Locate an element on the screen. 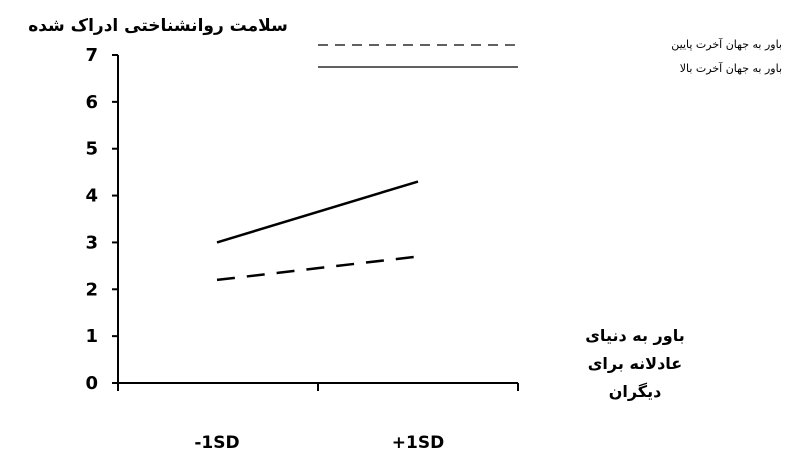 The width and height of the screenshot is (792, 455). series-line-low-afterlife is located at coordinates (317, 268).